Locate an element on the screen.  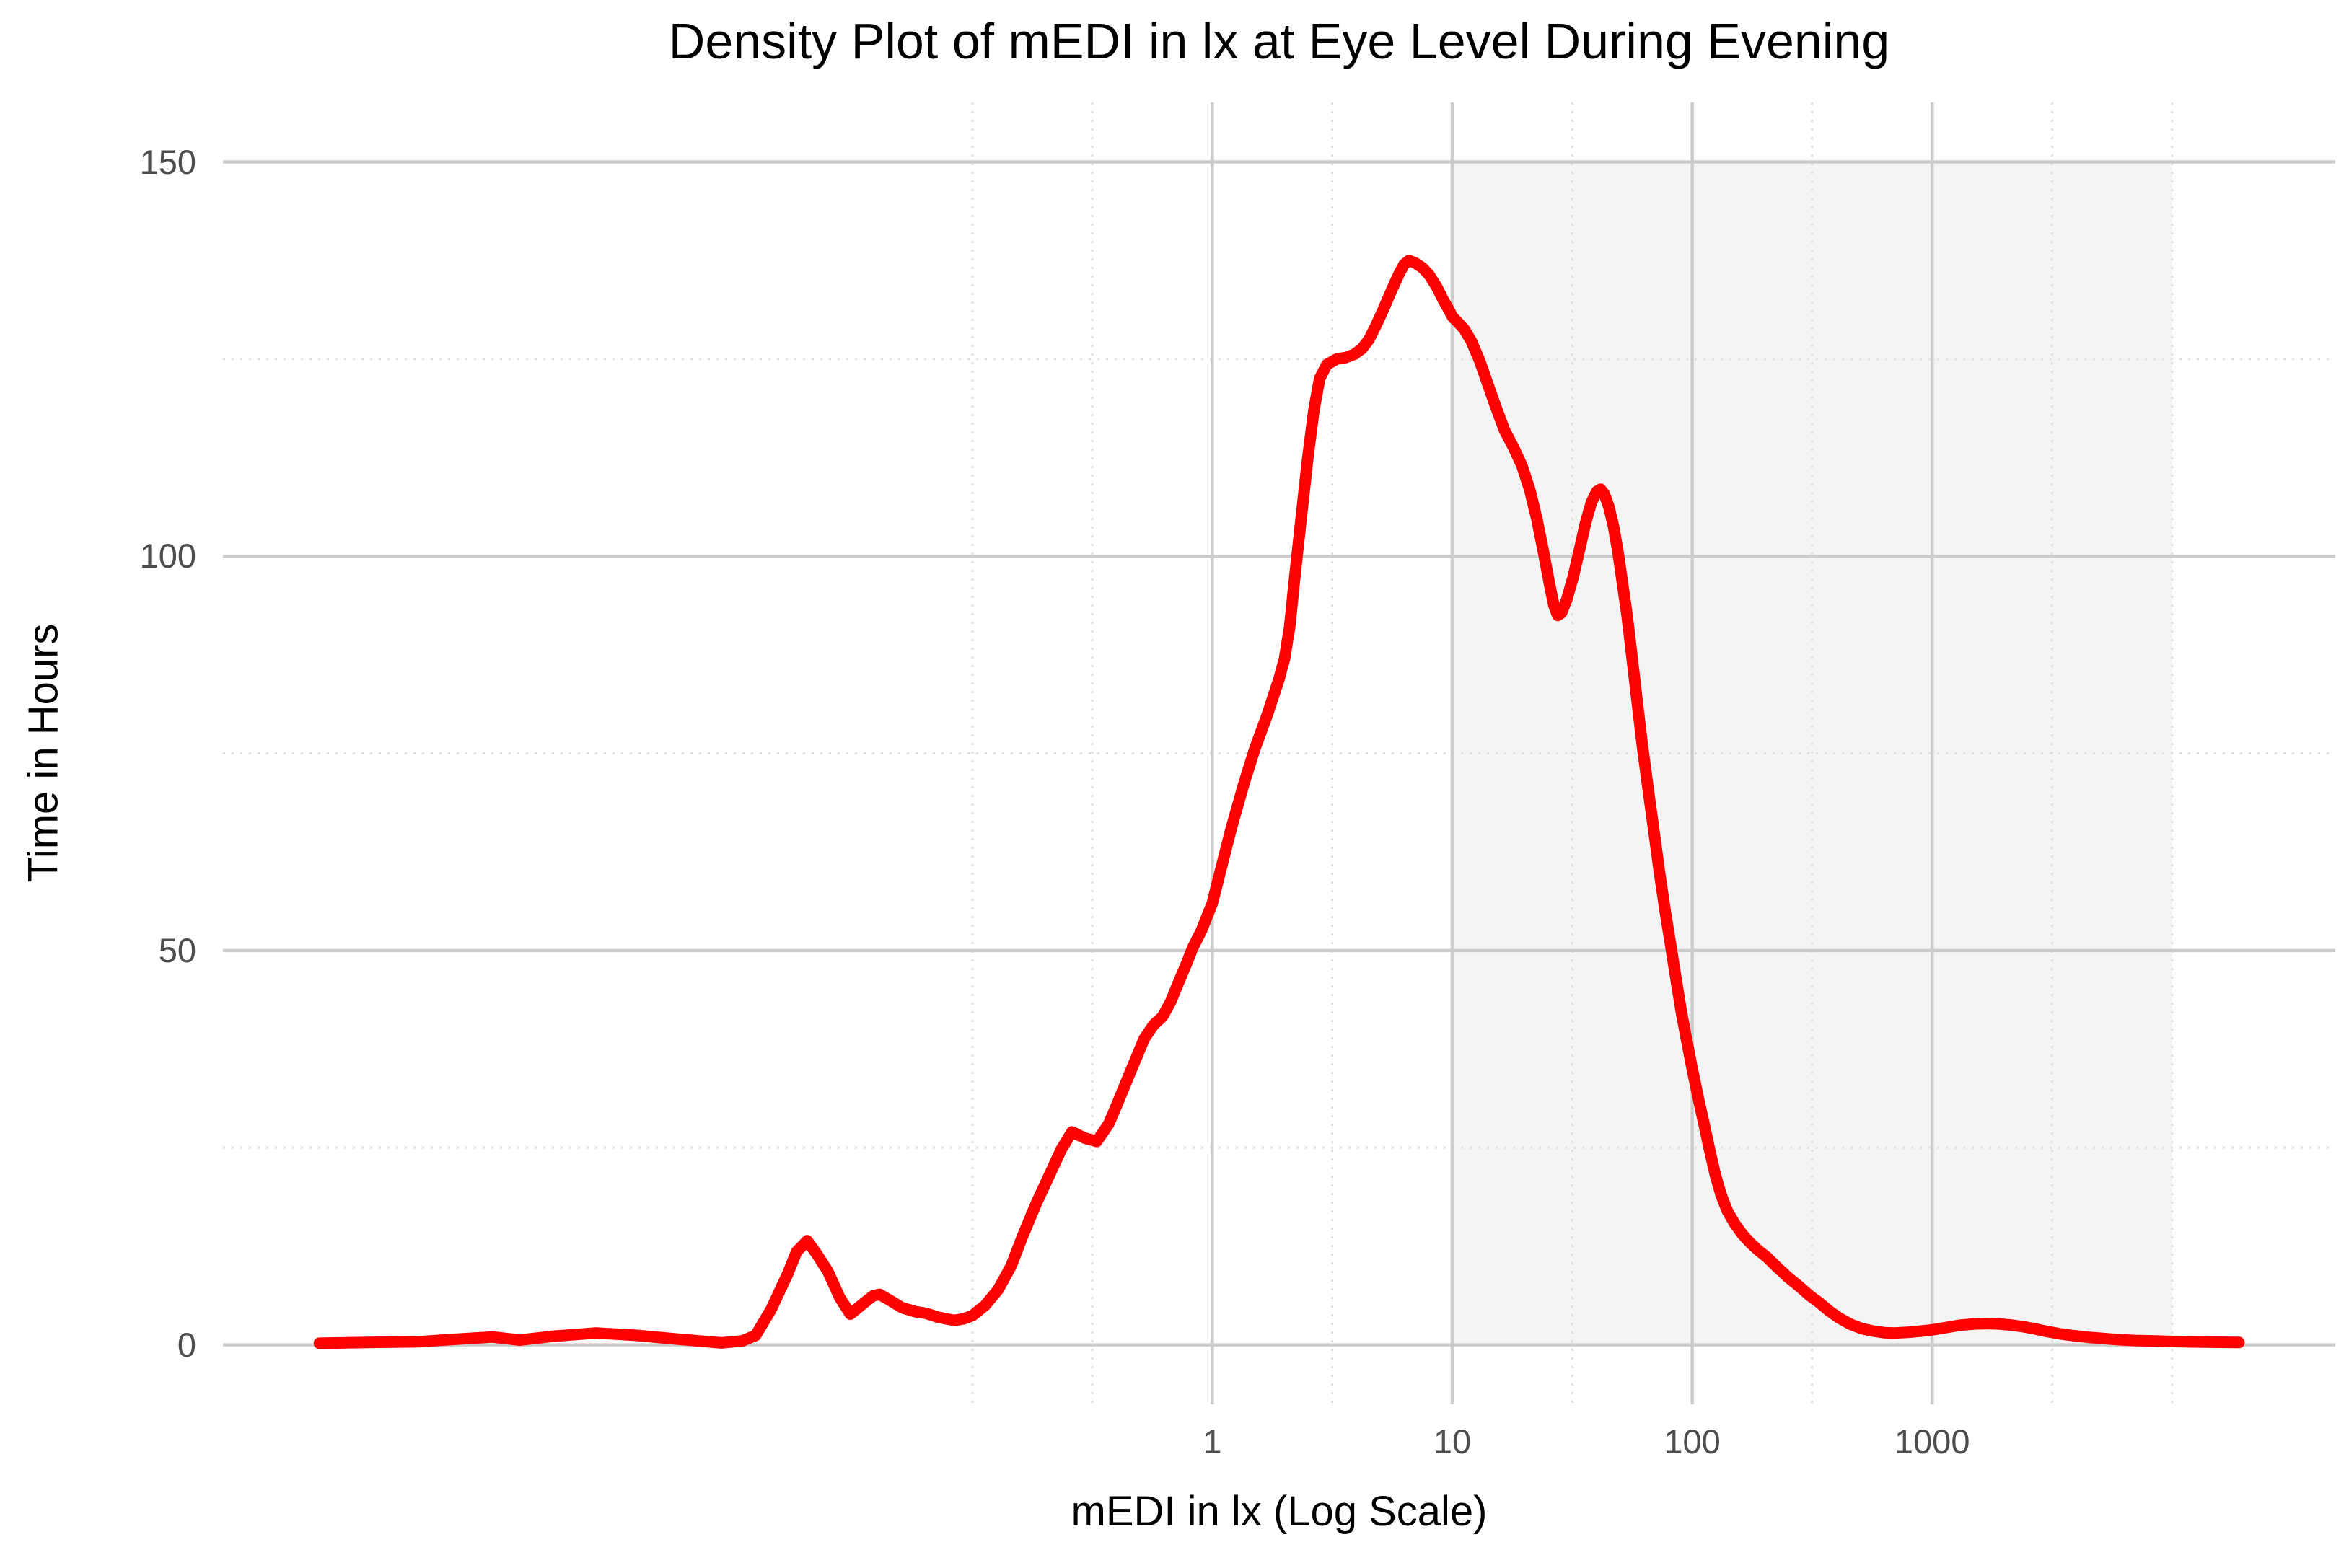
y-tick-label: 0 is located at coordinates (186, 1344).